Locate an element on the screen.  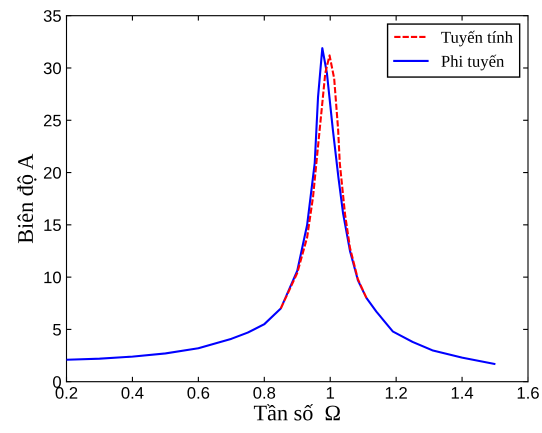
y-tick-label: 5 is located at coordinates (57, 330).